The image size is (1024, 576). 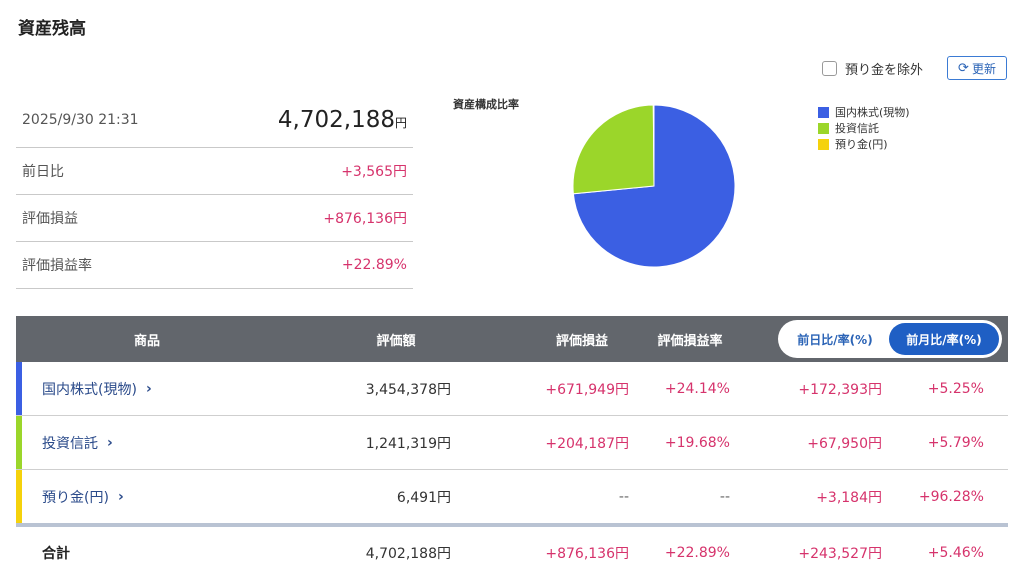 I want to click on summary-value: +876,136円, so click(x=365, y=219).